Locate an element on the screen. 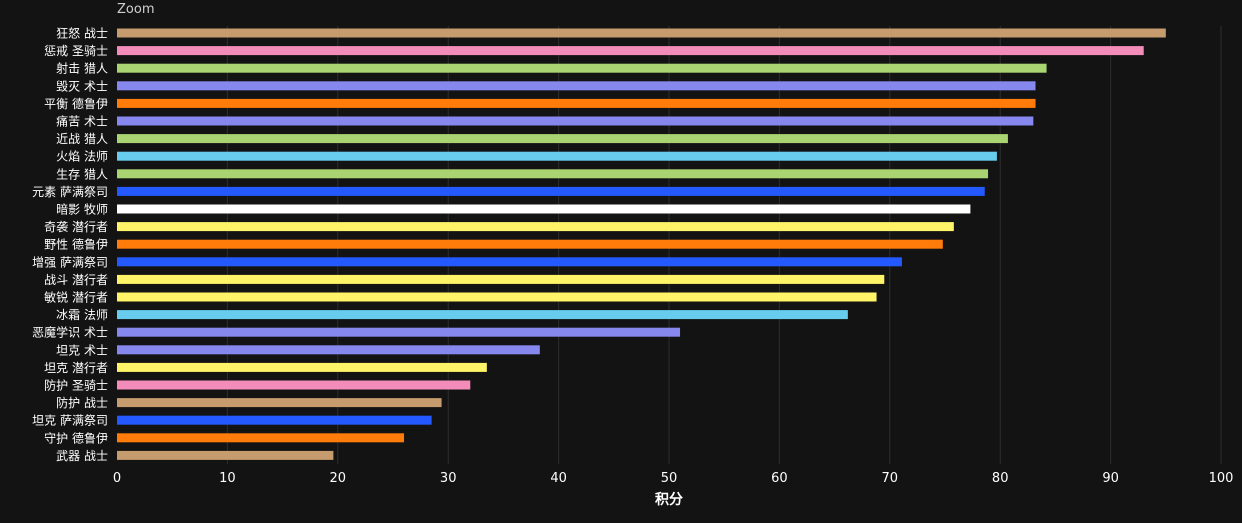  y-category-label: 狂怒 战士 is located at coordinates (82, 33).